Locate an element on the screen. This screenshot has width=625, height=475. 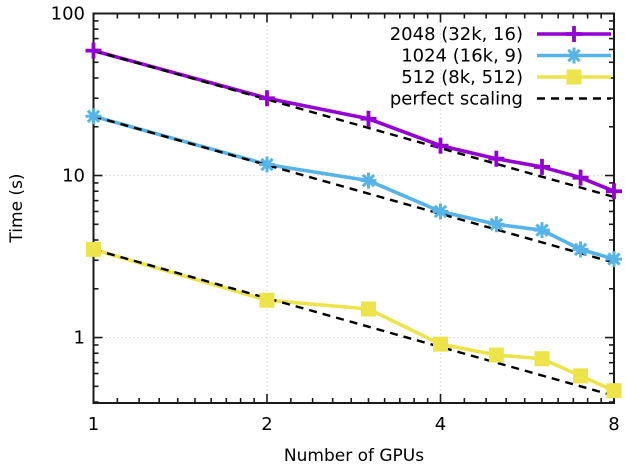
legend-label: 2048 (32k, 16) is located at coordinates (456, 34).